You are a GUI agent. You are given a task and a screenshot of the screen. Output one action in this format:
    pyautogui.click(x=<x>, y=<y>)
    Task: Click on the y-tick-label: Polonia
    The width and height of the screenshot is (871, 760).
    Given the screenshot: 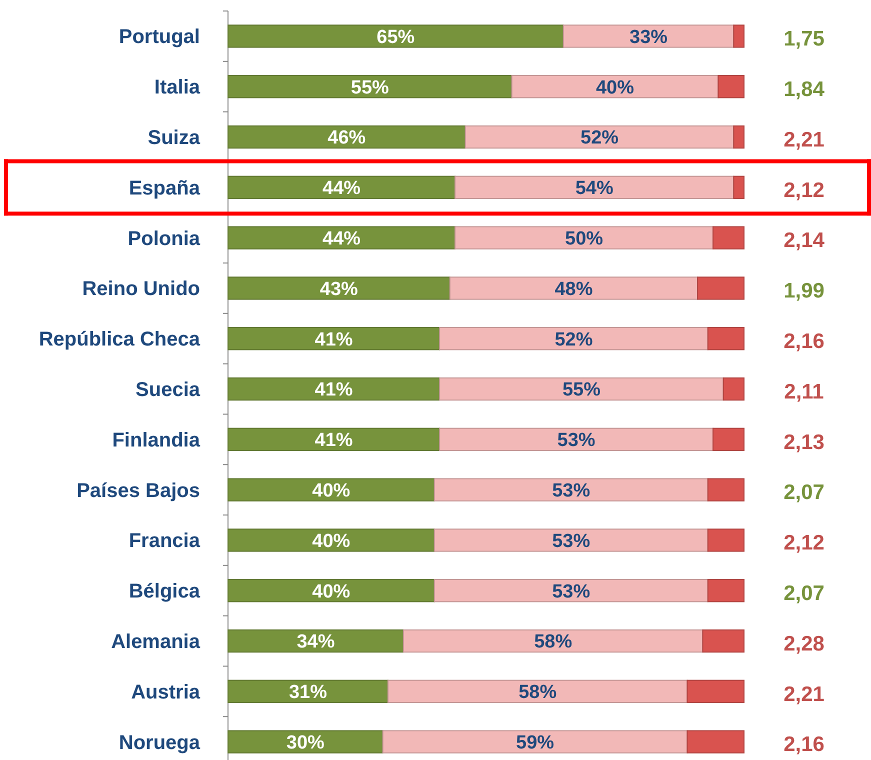 What is the action you would take?
    pyautogui.click(x=164, y=239)
    